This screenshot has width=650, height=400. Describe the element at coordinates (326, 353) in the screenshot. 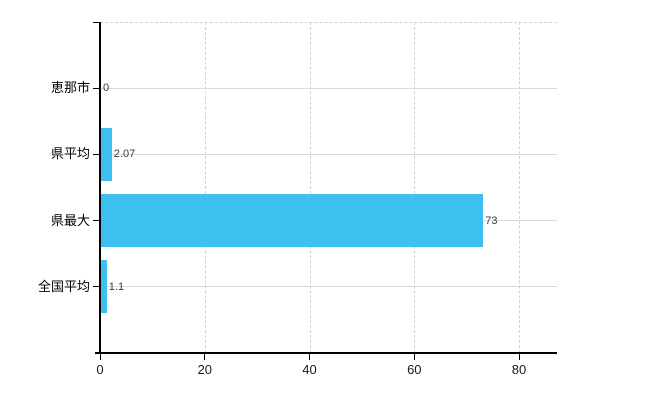

I see `x-axis-line` at that location.